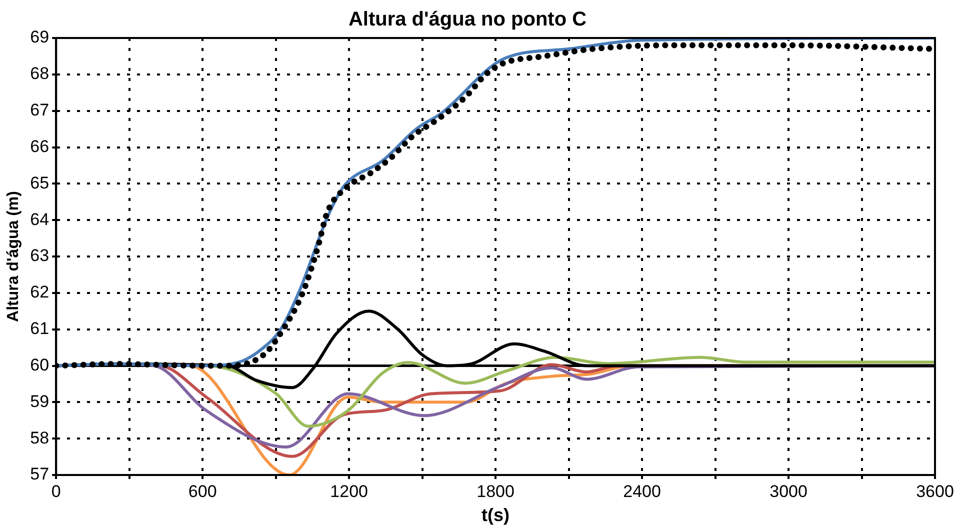 This screenshot has width=959, height=531. Describe the element at coordinates (40, 182) in the screenshot. I see `y-tick-label: 65` at that location.